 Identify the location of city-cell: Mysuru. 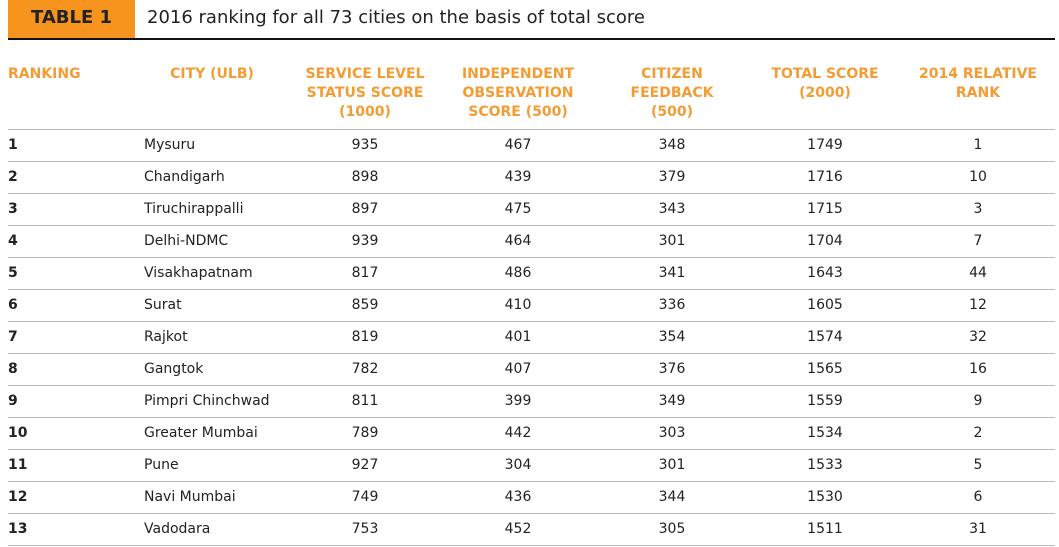
(170, 145).